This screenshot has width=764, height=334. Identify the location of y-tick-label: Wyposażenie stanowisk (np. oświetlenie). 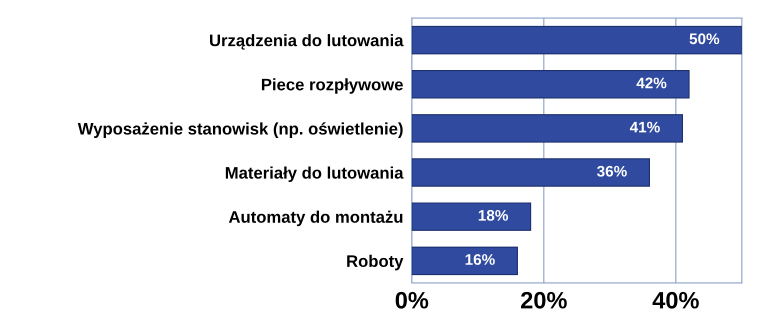
(240, 130).